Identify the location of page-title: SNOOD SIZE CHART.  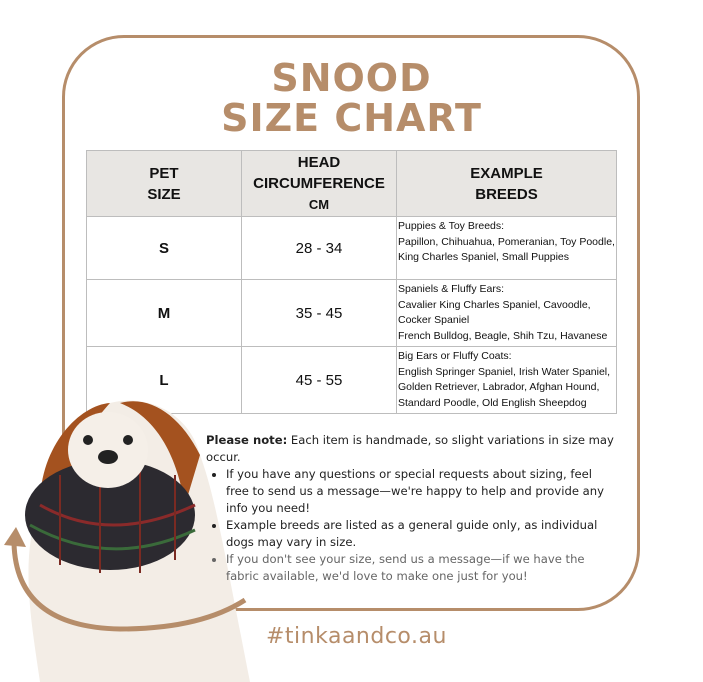
(351, 98).